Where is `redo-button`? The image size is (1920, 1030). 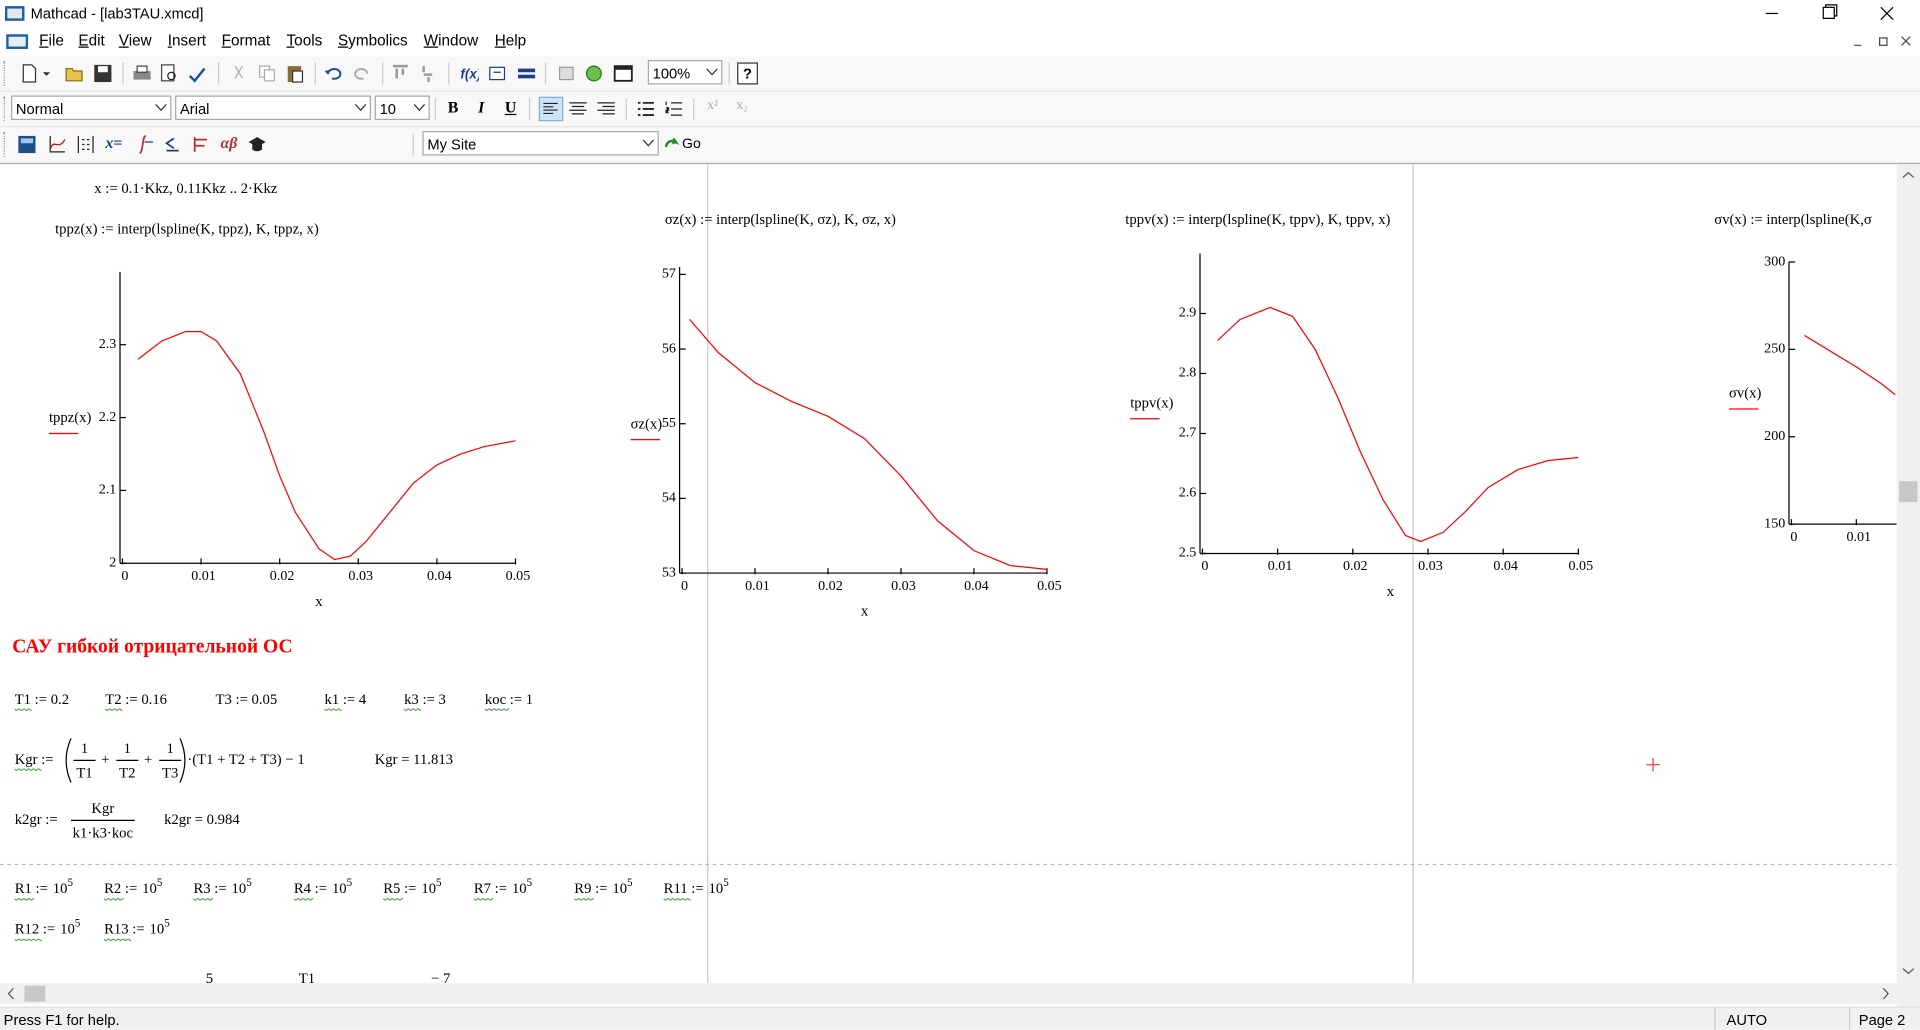
redo-button is located at coordinates (363, 74).